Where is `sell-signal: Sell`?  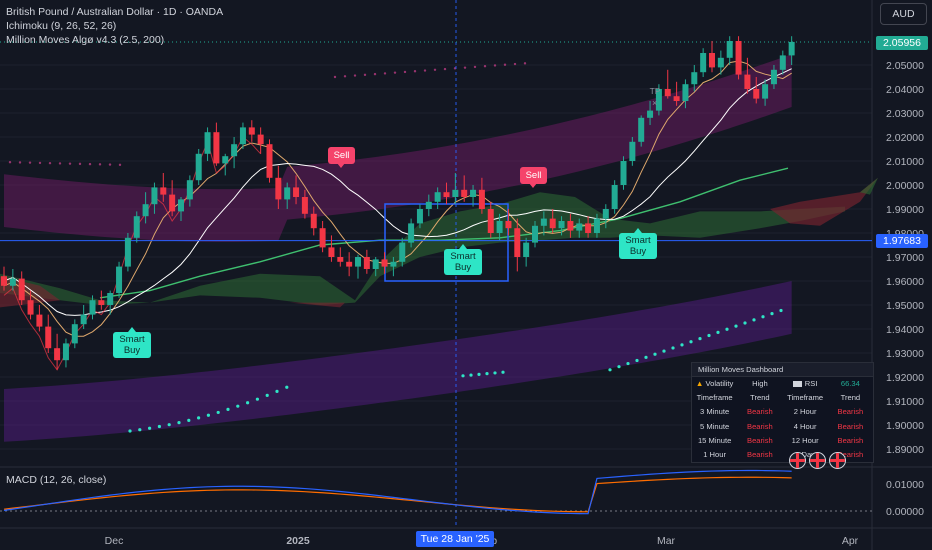
sell-signal: Sell is located at coordinates (341, 155).